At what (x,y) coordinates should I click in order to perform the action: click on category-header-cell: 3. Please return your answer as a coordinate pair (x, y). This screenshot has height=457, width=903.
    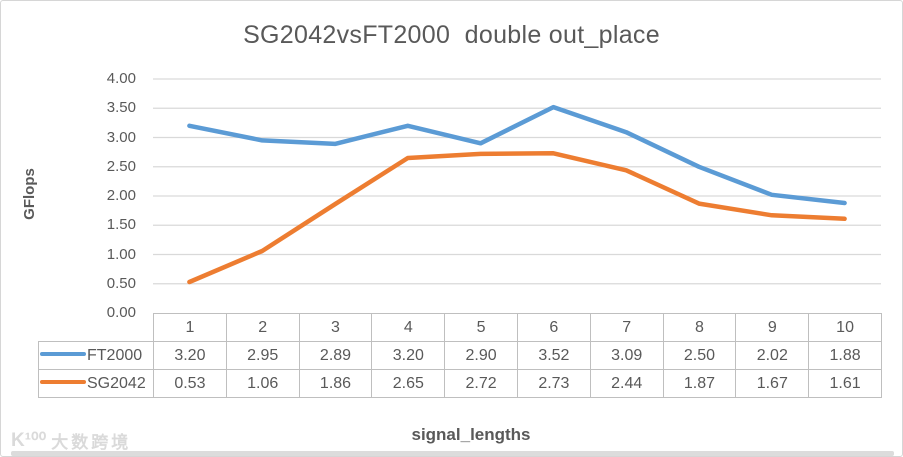
    Looking at the image, I should click on (335, 327).